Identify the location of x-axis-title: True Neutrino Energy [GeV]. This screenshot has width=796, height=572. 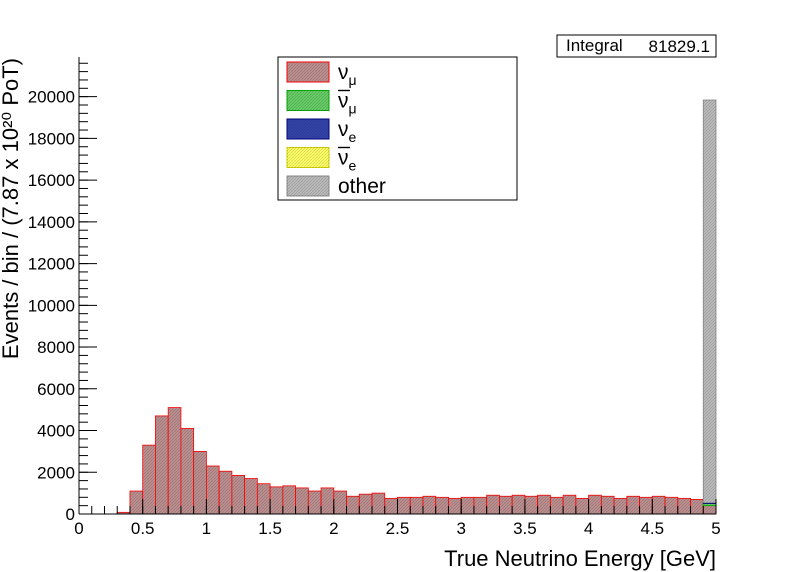
(580, 558).